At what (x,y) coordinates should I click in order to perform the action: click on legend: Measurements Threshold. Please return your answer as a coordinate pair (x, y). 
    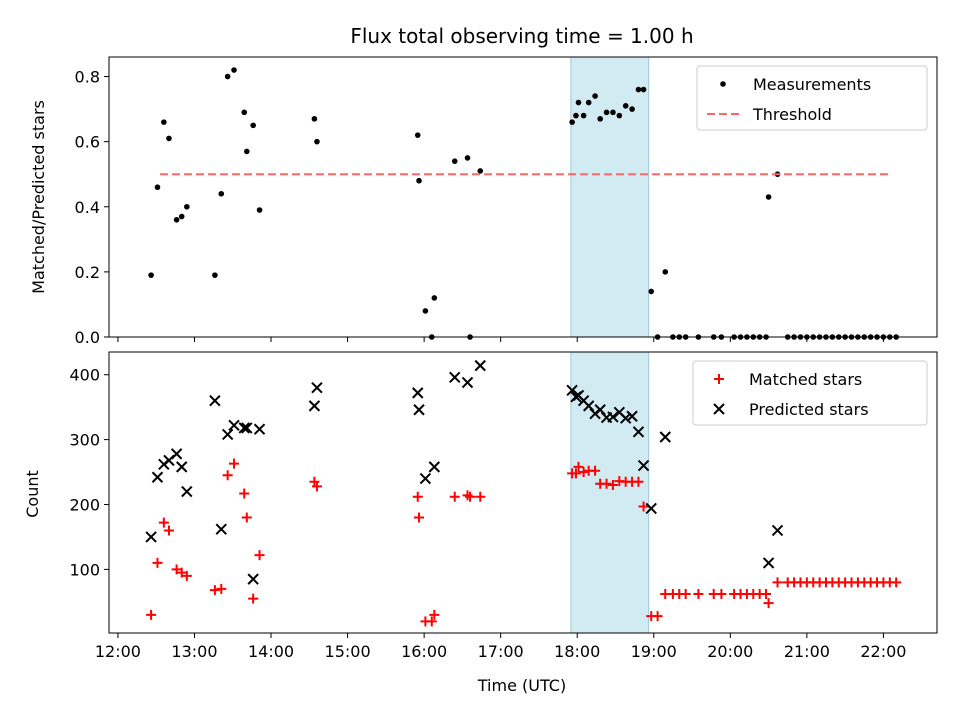
    Looking at the image, I should click on (812, 98).